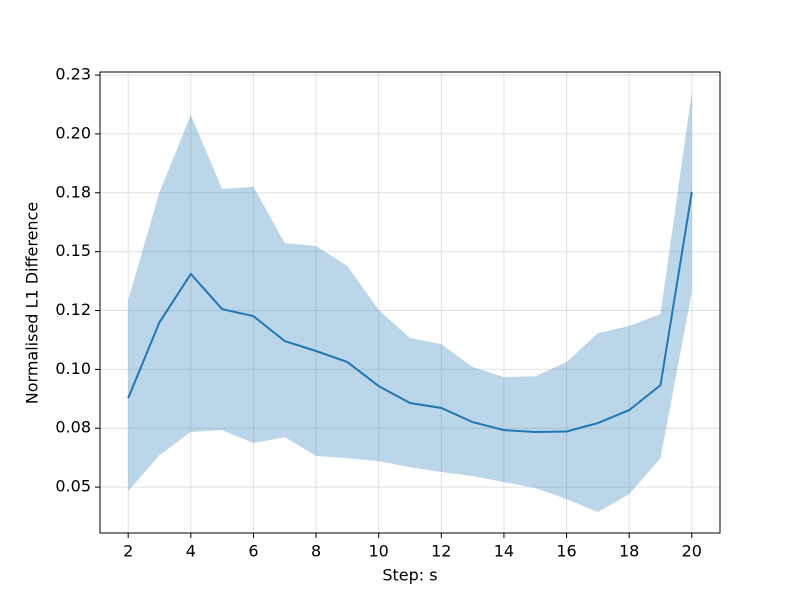 This screenshot has height=600, width=800. I want to click on x-tick-label: 16, so click(566, 551).